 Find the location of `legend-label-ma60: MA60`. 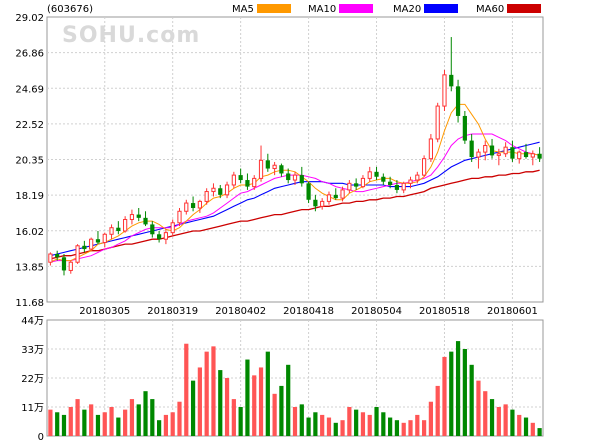

legend-label-ma60: MA60 is located at coordinates (490, 9).